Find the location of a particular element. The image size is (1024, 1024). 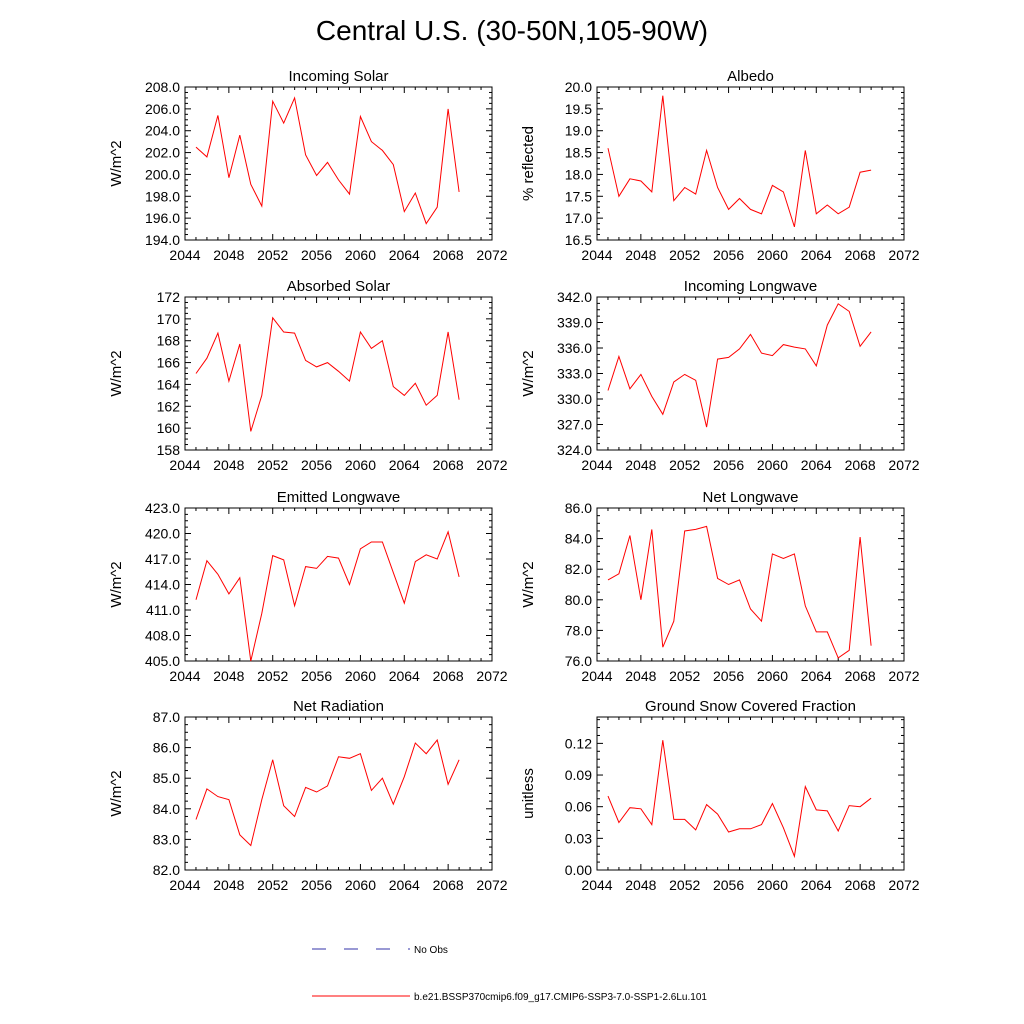

y-tick-label: 0.09 is located at coordinates (578, 775).